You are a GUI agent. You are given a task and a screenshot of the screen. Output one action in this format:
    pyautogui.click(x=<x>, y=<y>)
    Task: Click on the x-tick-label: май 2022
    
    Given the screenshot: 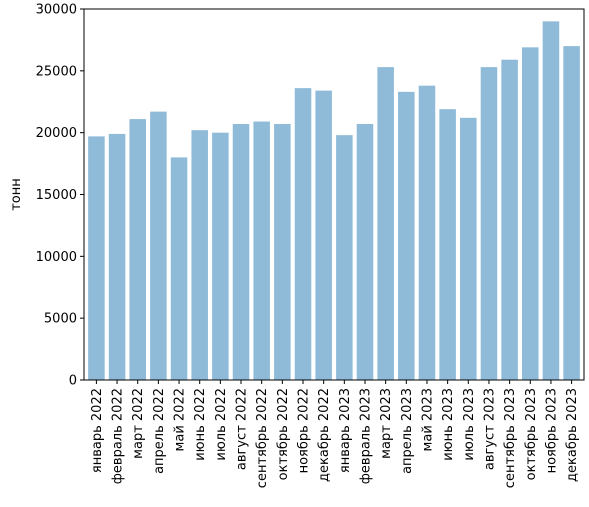 What is the action you would take?
    pyautogui.click(x=180, y=419)
    